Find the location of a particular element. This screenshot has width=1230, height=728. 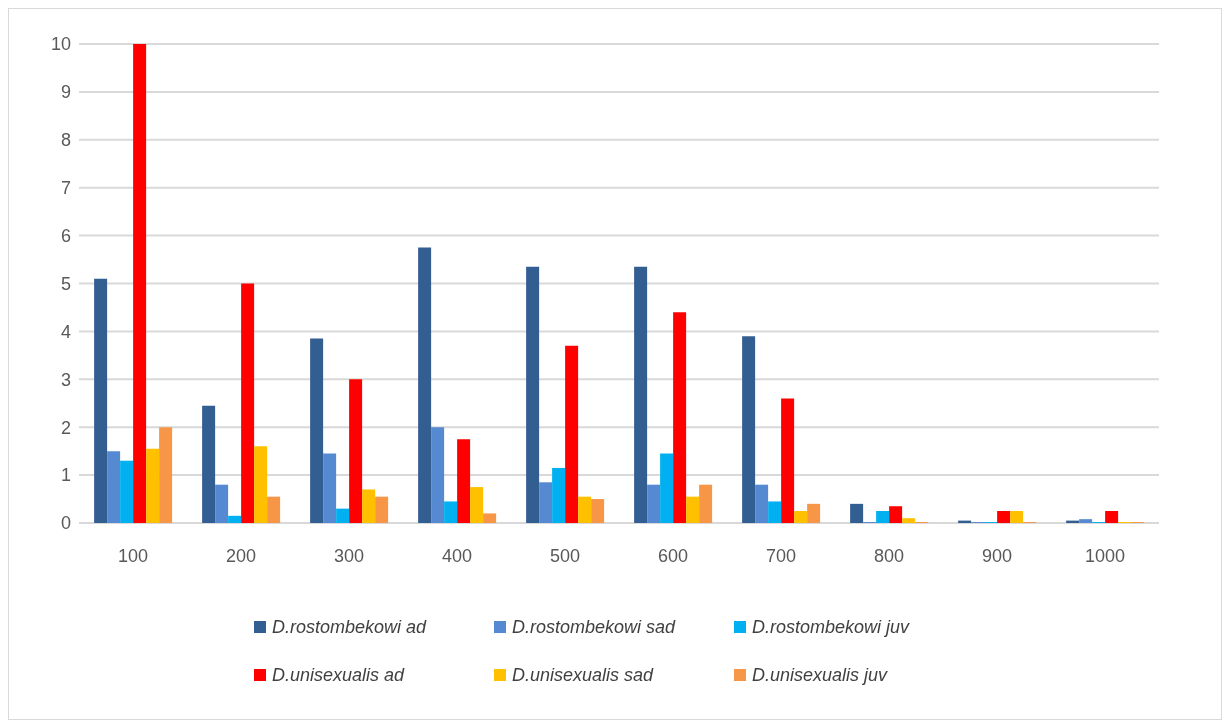

x-tick-label: 600 is located at coordinates (673, 555).